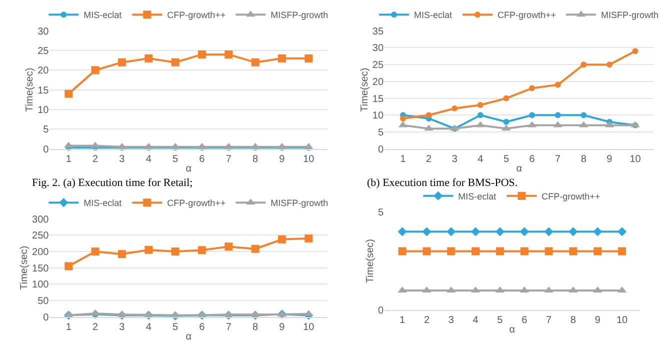 The image size is (664, 361). I want to click on y-tick-label: 150, so click(41, 268).